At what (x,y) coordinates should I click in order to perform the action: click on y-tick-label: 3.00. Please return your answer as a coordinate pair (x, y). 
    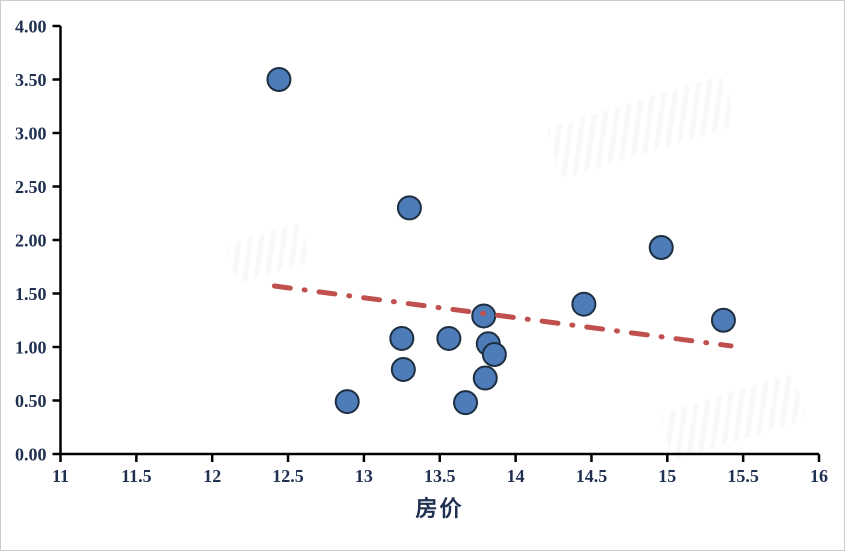
    Looking at the image, I should click on (31, 133).